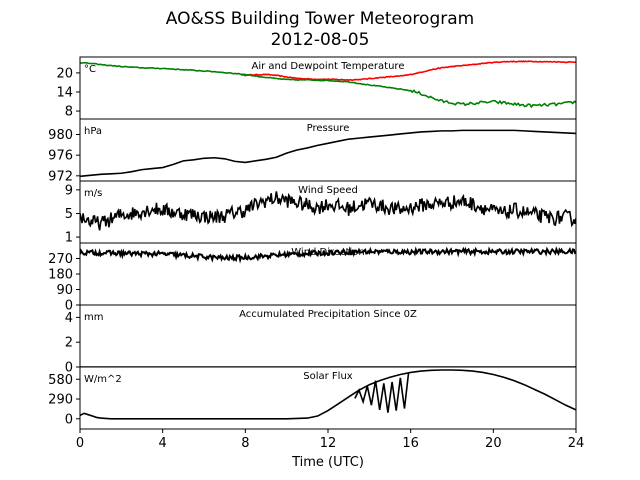 The width and height of the screenshot is (640, 480). Describe the element at coordinates (90, 69) in the screenshot. I see `panel-unit: °C` at that location.